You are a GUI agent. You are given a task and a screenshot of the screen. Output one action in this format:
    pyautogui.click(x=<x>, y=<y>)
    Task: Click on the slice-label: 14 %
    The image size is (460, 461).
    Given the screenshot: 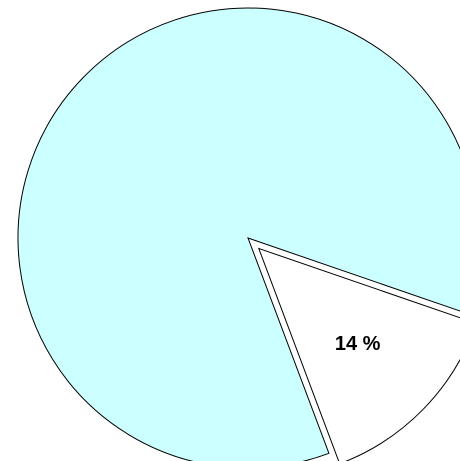 What is the action you would take?
    pyautogui.click(x=358, y=344)
    